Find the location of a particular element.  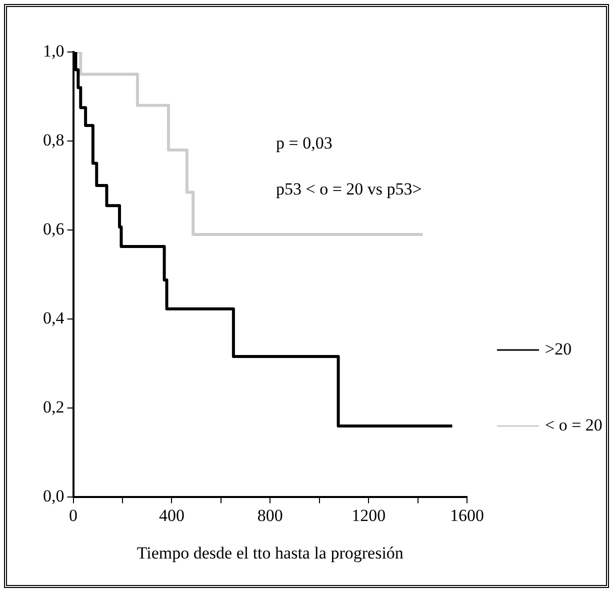

y-tick-label: 0,4 is located at coordinates (54, 318).